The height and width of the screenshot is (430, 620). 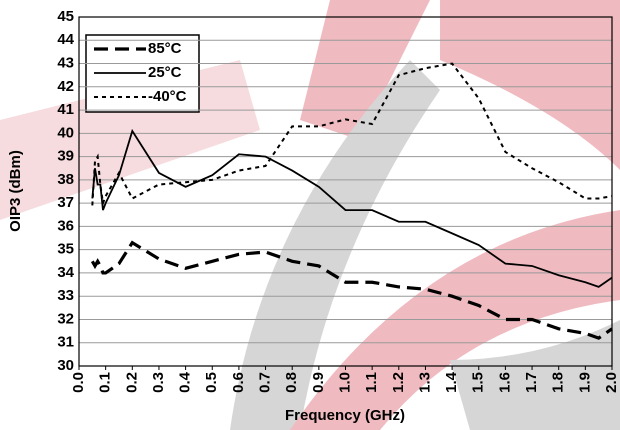 What do you see at coordinates (531, 382) in the screenshot?
I see `x-tick-label: 1.7` at bounding box center [531, 382].